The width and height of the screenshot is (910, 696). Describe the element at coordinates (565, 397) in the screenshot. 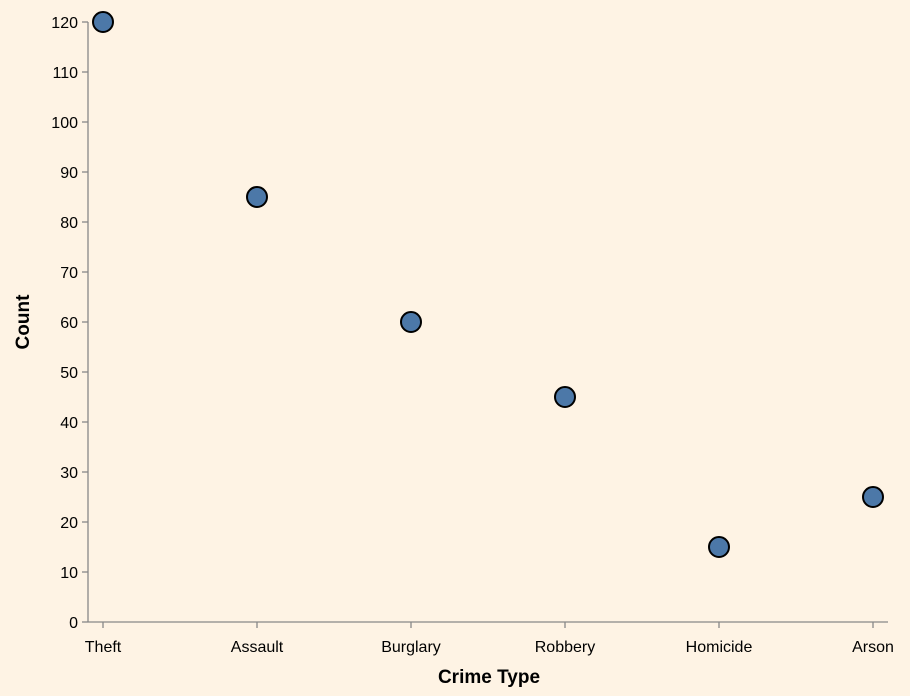

I see `data-point-robbery` at that location.